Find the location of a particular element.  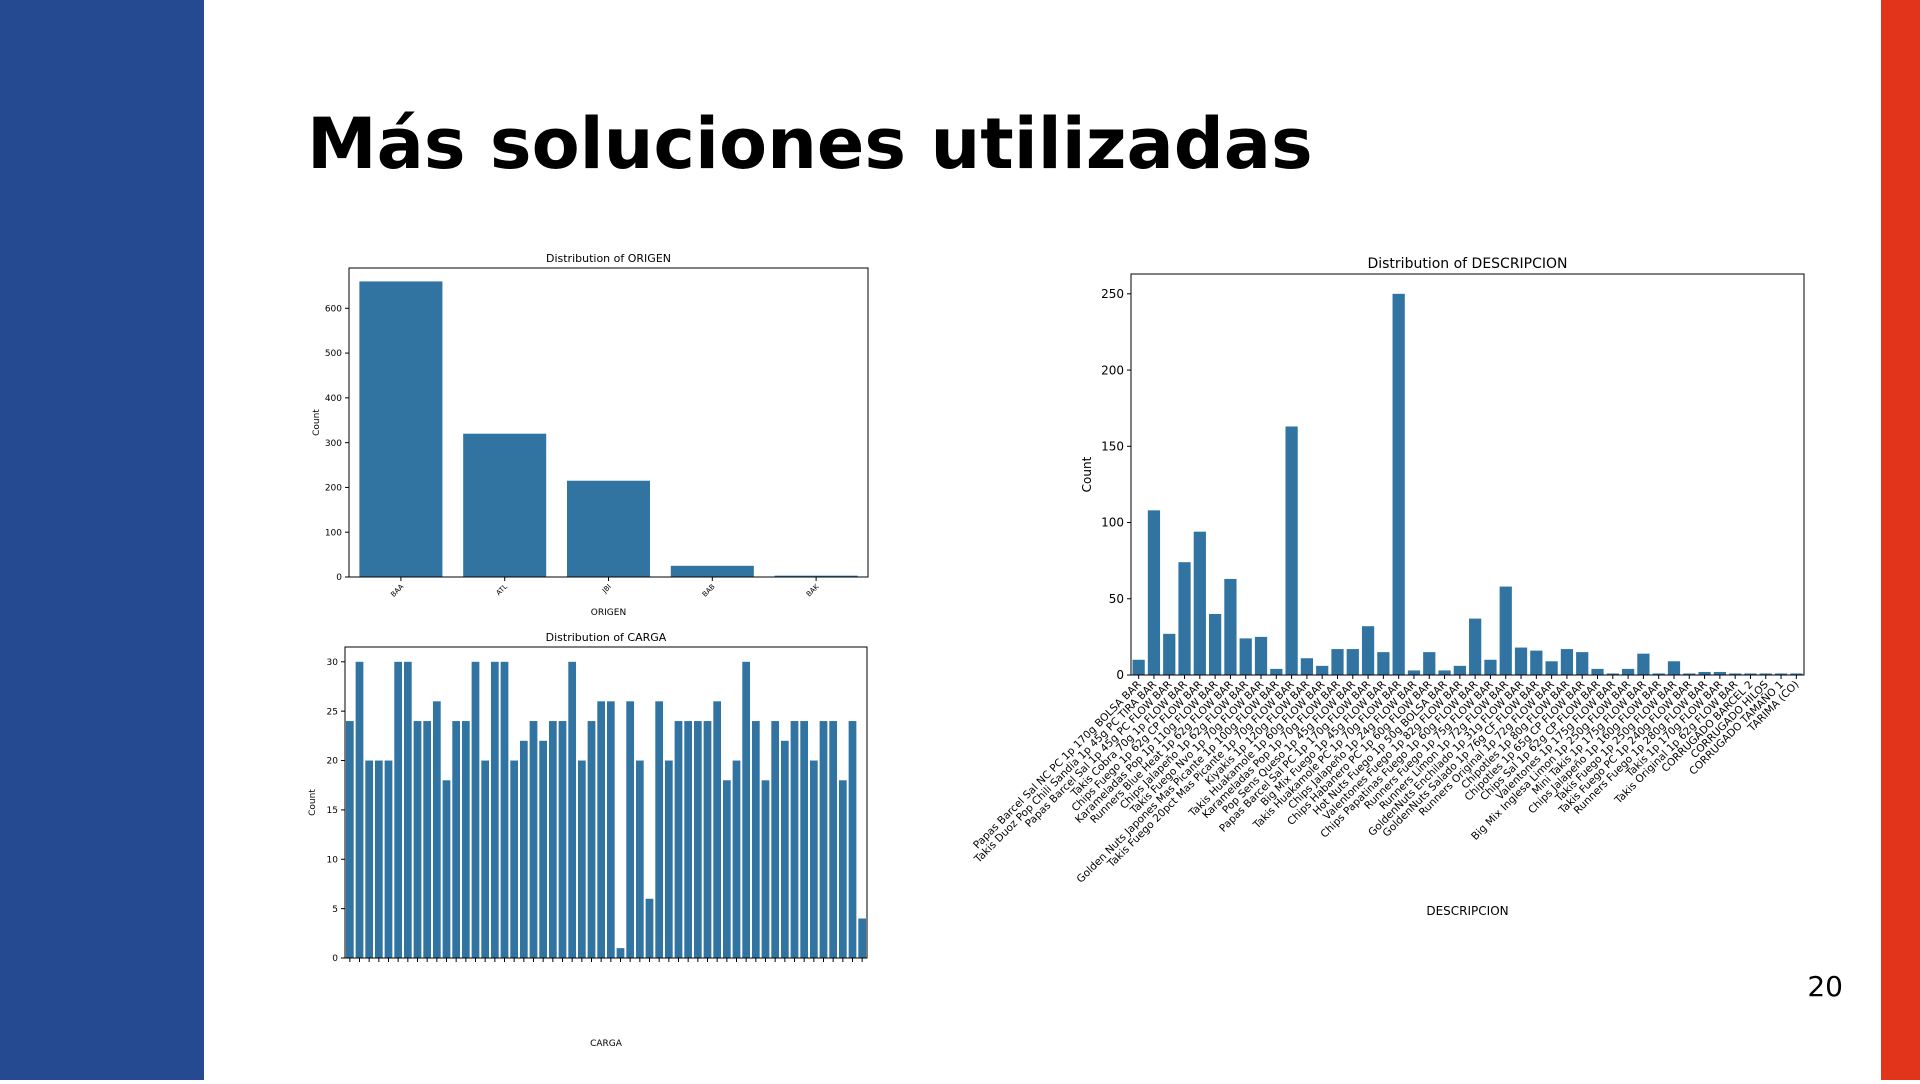

chart-title: Distribution of ORIGEN is located at coordinates (608, 258).